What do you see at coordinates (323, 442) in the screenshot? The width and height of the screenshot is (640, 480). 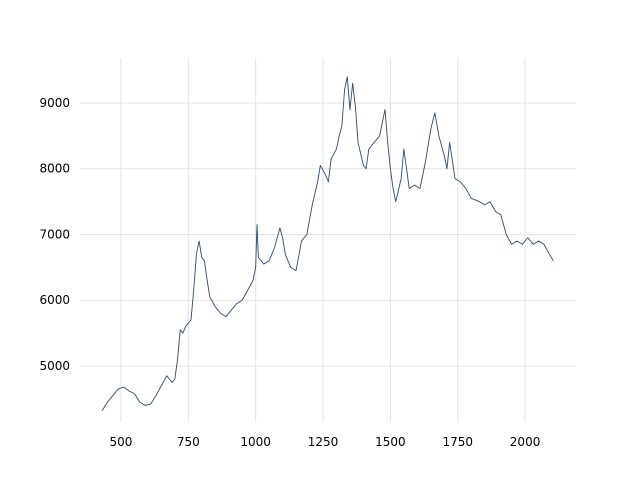 I see `x-tick-label: 1250` at bounding box center [323, 442].